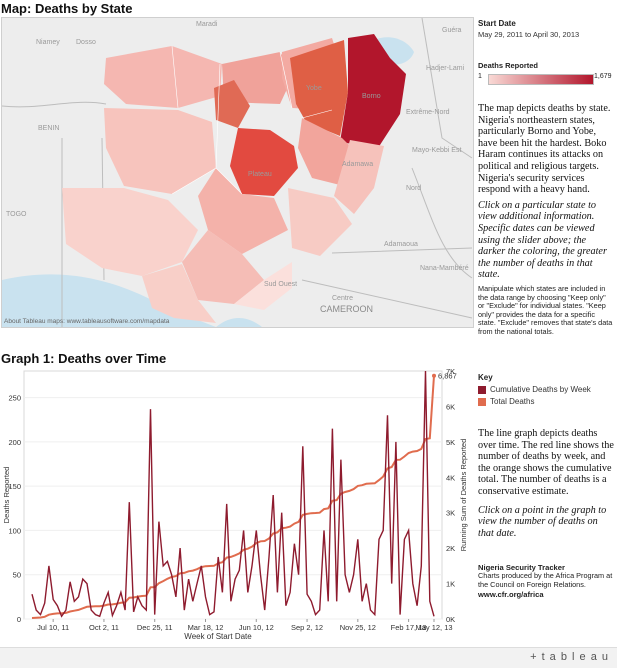  Describe the element at coordinates (450, 513) in the screenshot. I see `y2-tick-label: 3K` at that location.